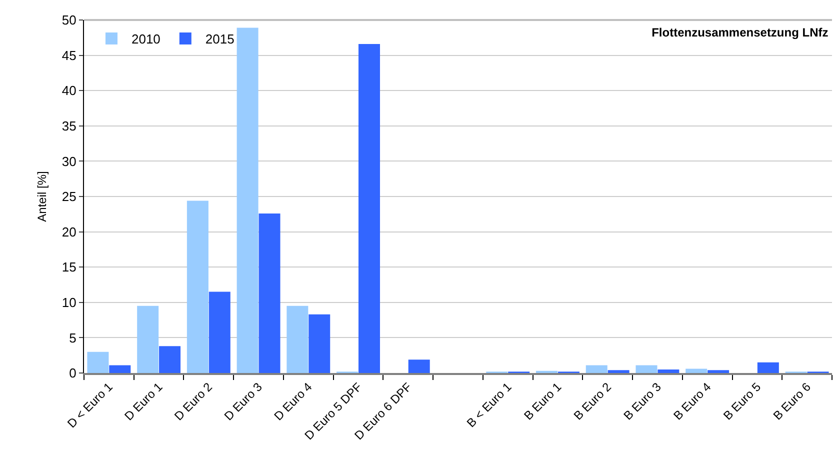 Image resolution: width=836 pixels, height=472 pixels. What do you see at coordinates (740, 33) in the screenshot?
I see `text: Flottenzusammensetzung LNfz` at bounding box center [740, 33].